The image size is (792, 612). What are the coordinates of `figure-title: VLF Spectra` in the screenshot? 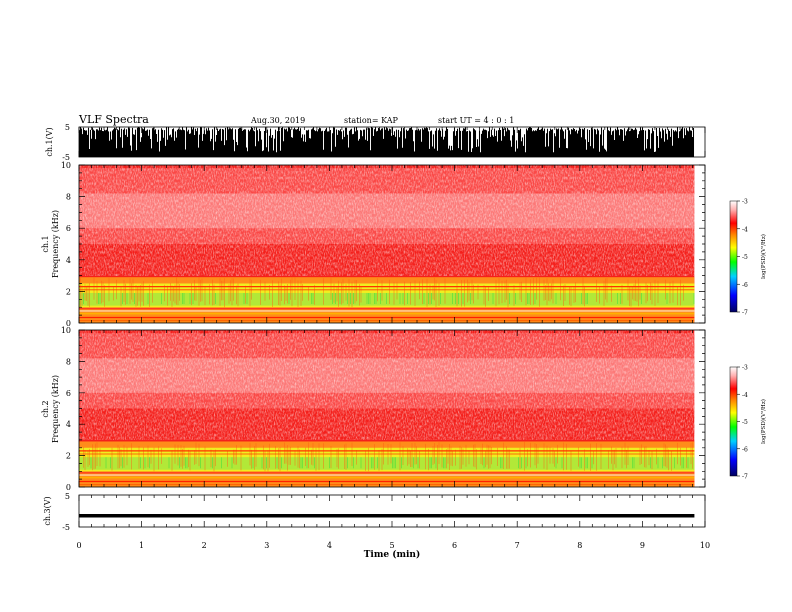 It's located at (113, 119).